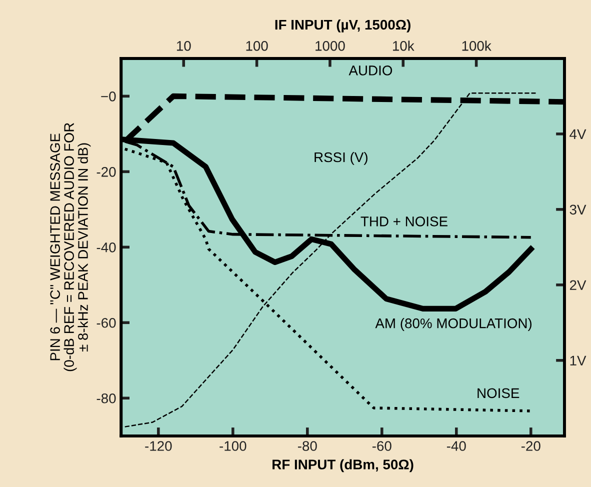 The width and height of the screenshot is (591, 487). What do you see at coordinates (106, 172) in the screenshot?
I see `y-tick-label: -20` at bounding box center [106, 172].